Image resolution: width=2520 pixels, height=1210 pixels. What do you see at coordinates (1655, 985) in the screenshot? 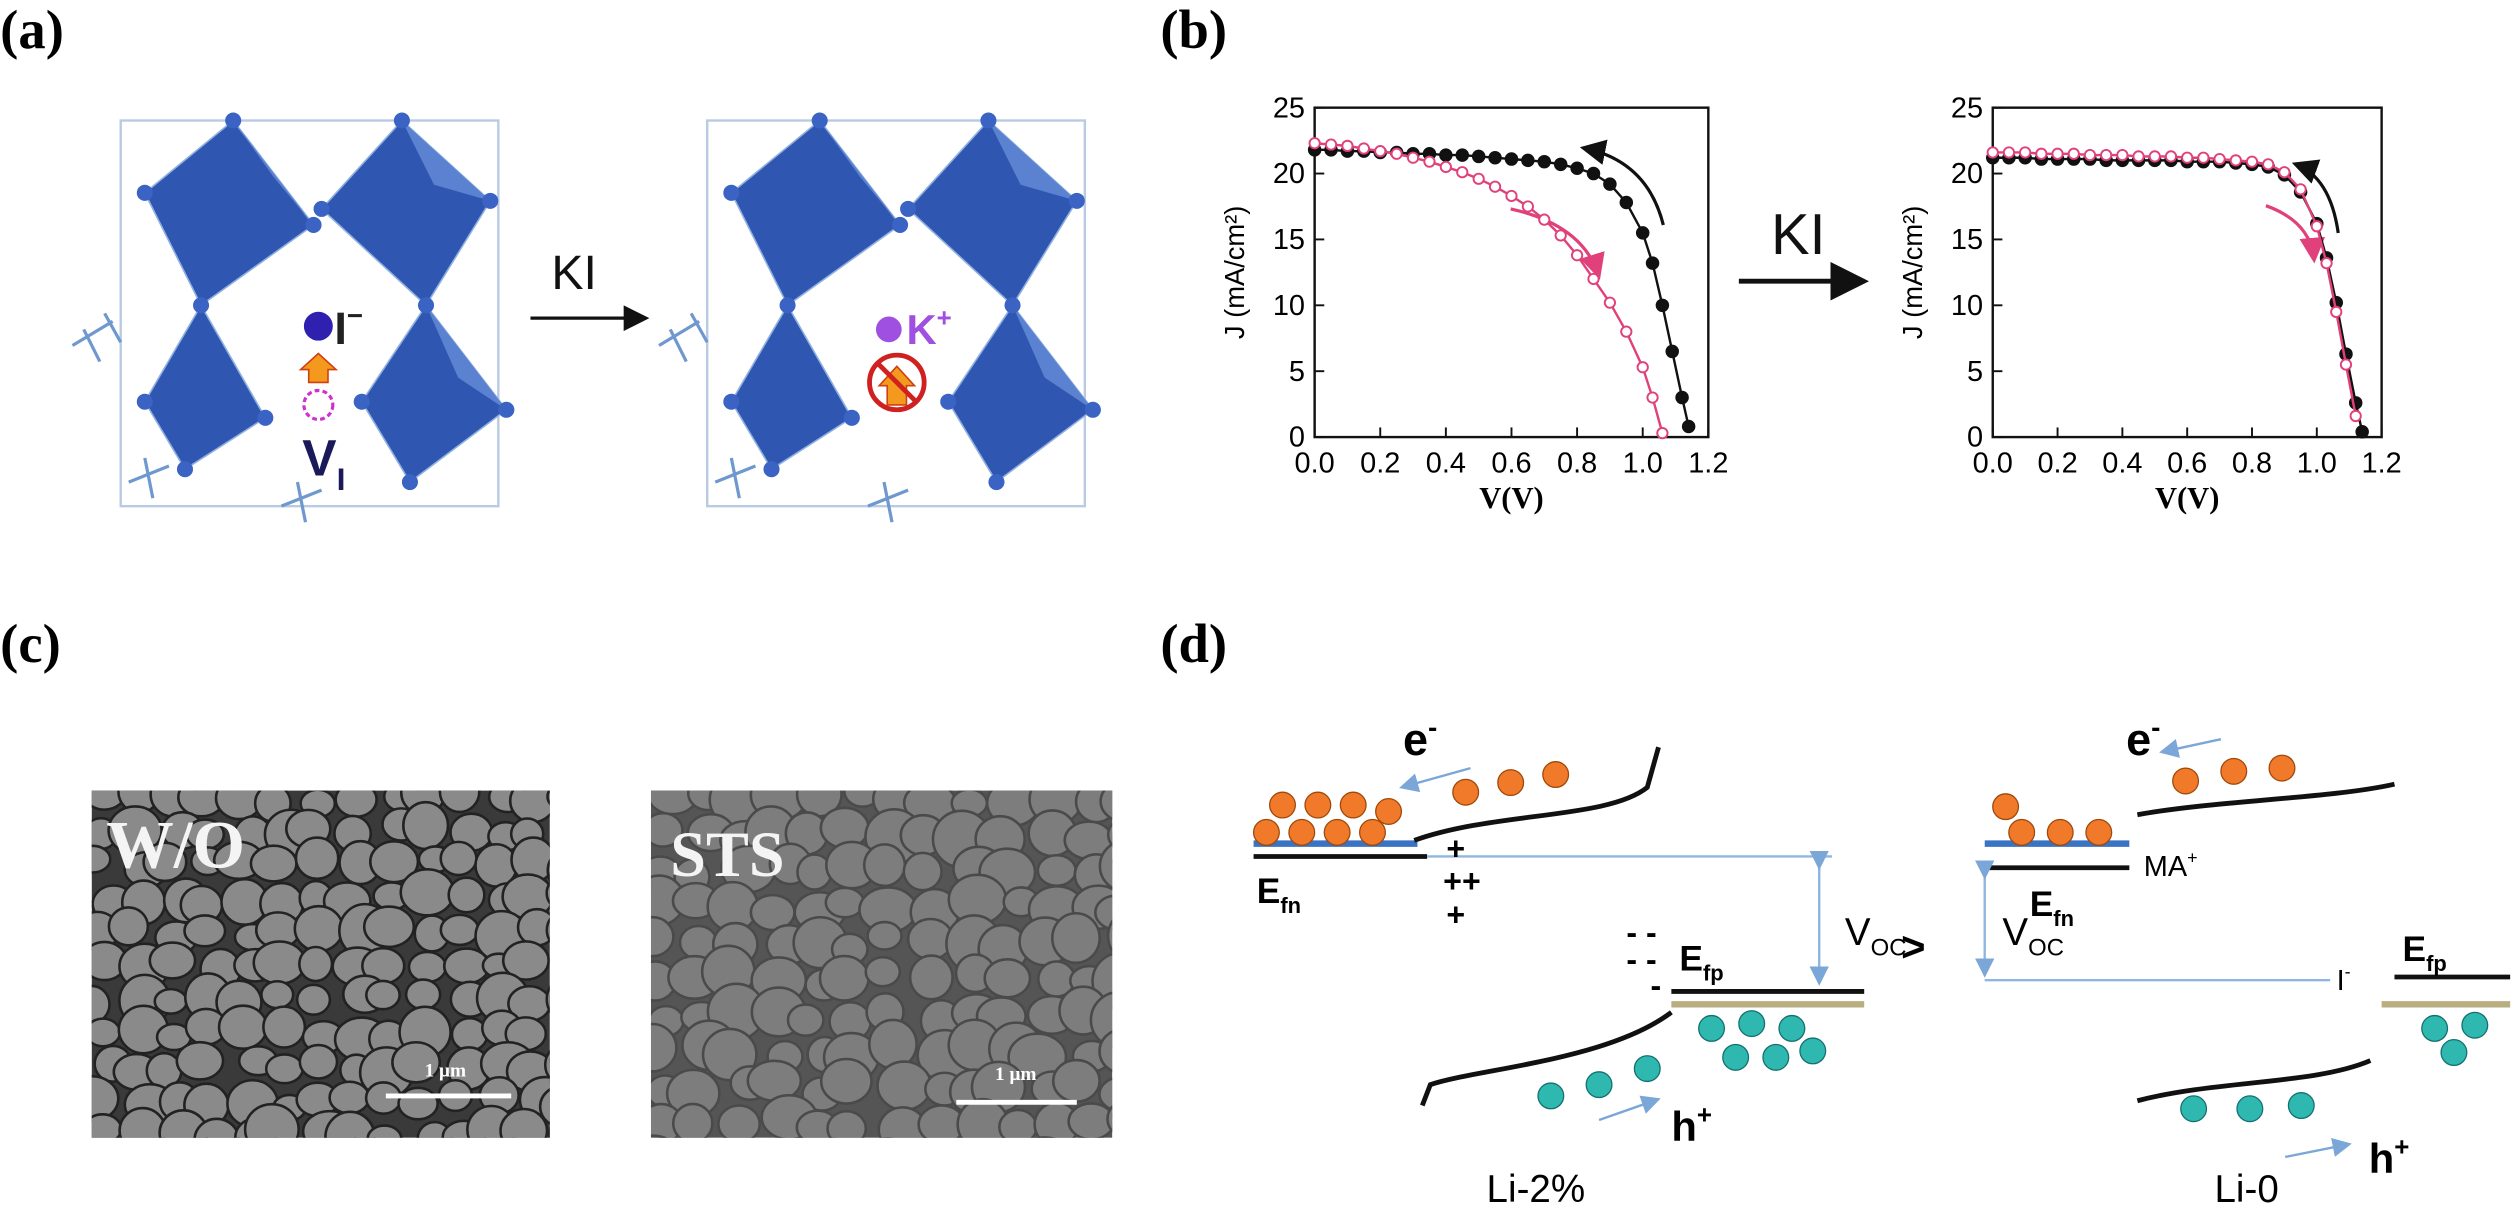
I see `charge-label: -` at bounding box center [1655, 985].